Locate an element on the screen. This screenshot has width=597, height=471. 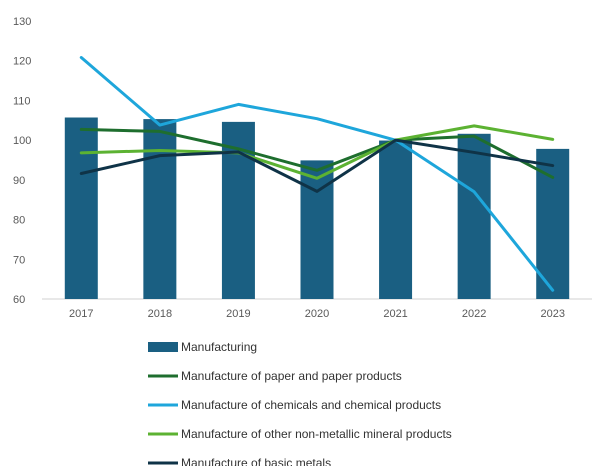
legend-item: Manufacture of paper and paper products is located at coordinates (275, 376).